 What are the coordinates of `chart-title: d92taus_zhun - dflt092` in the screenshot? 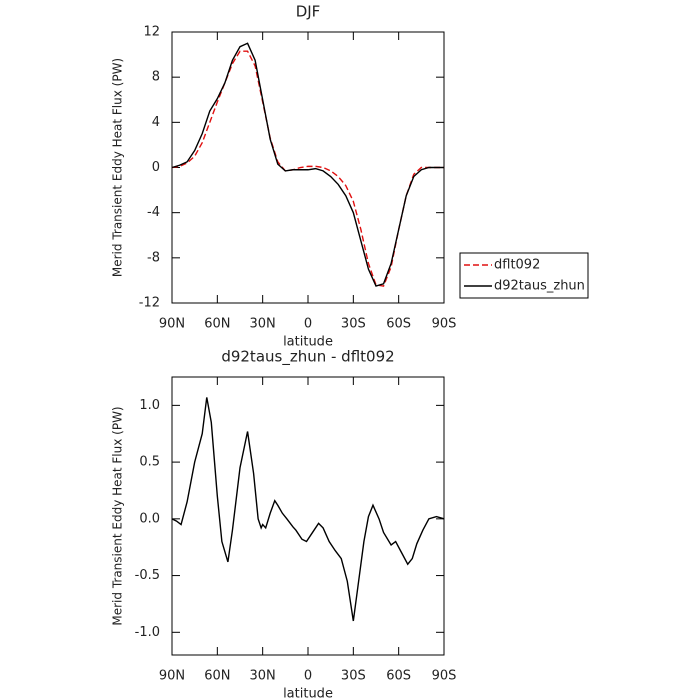 It's located at (307, 357).